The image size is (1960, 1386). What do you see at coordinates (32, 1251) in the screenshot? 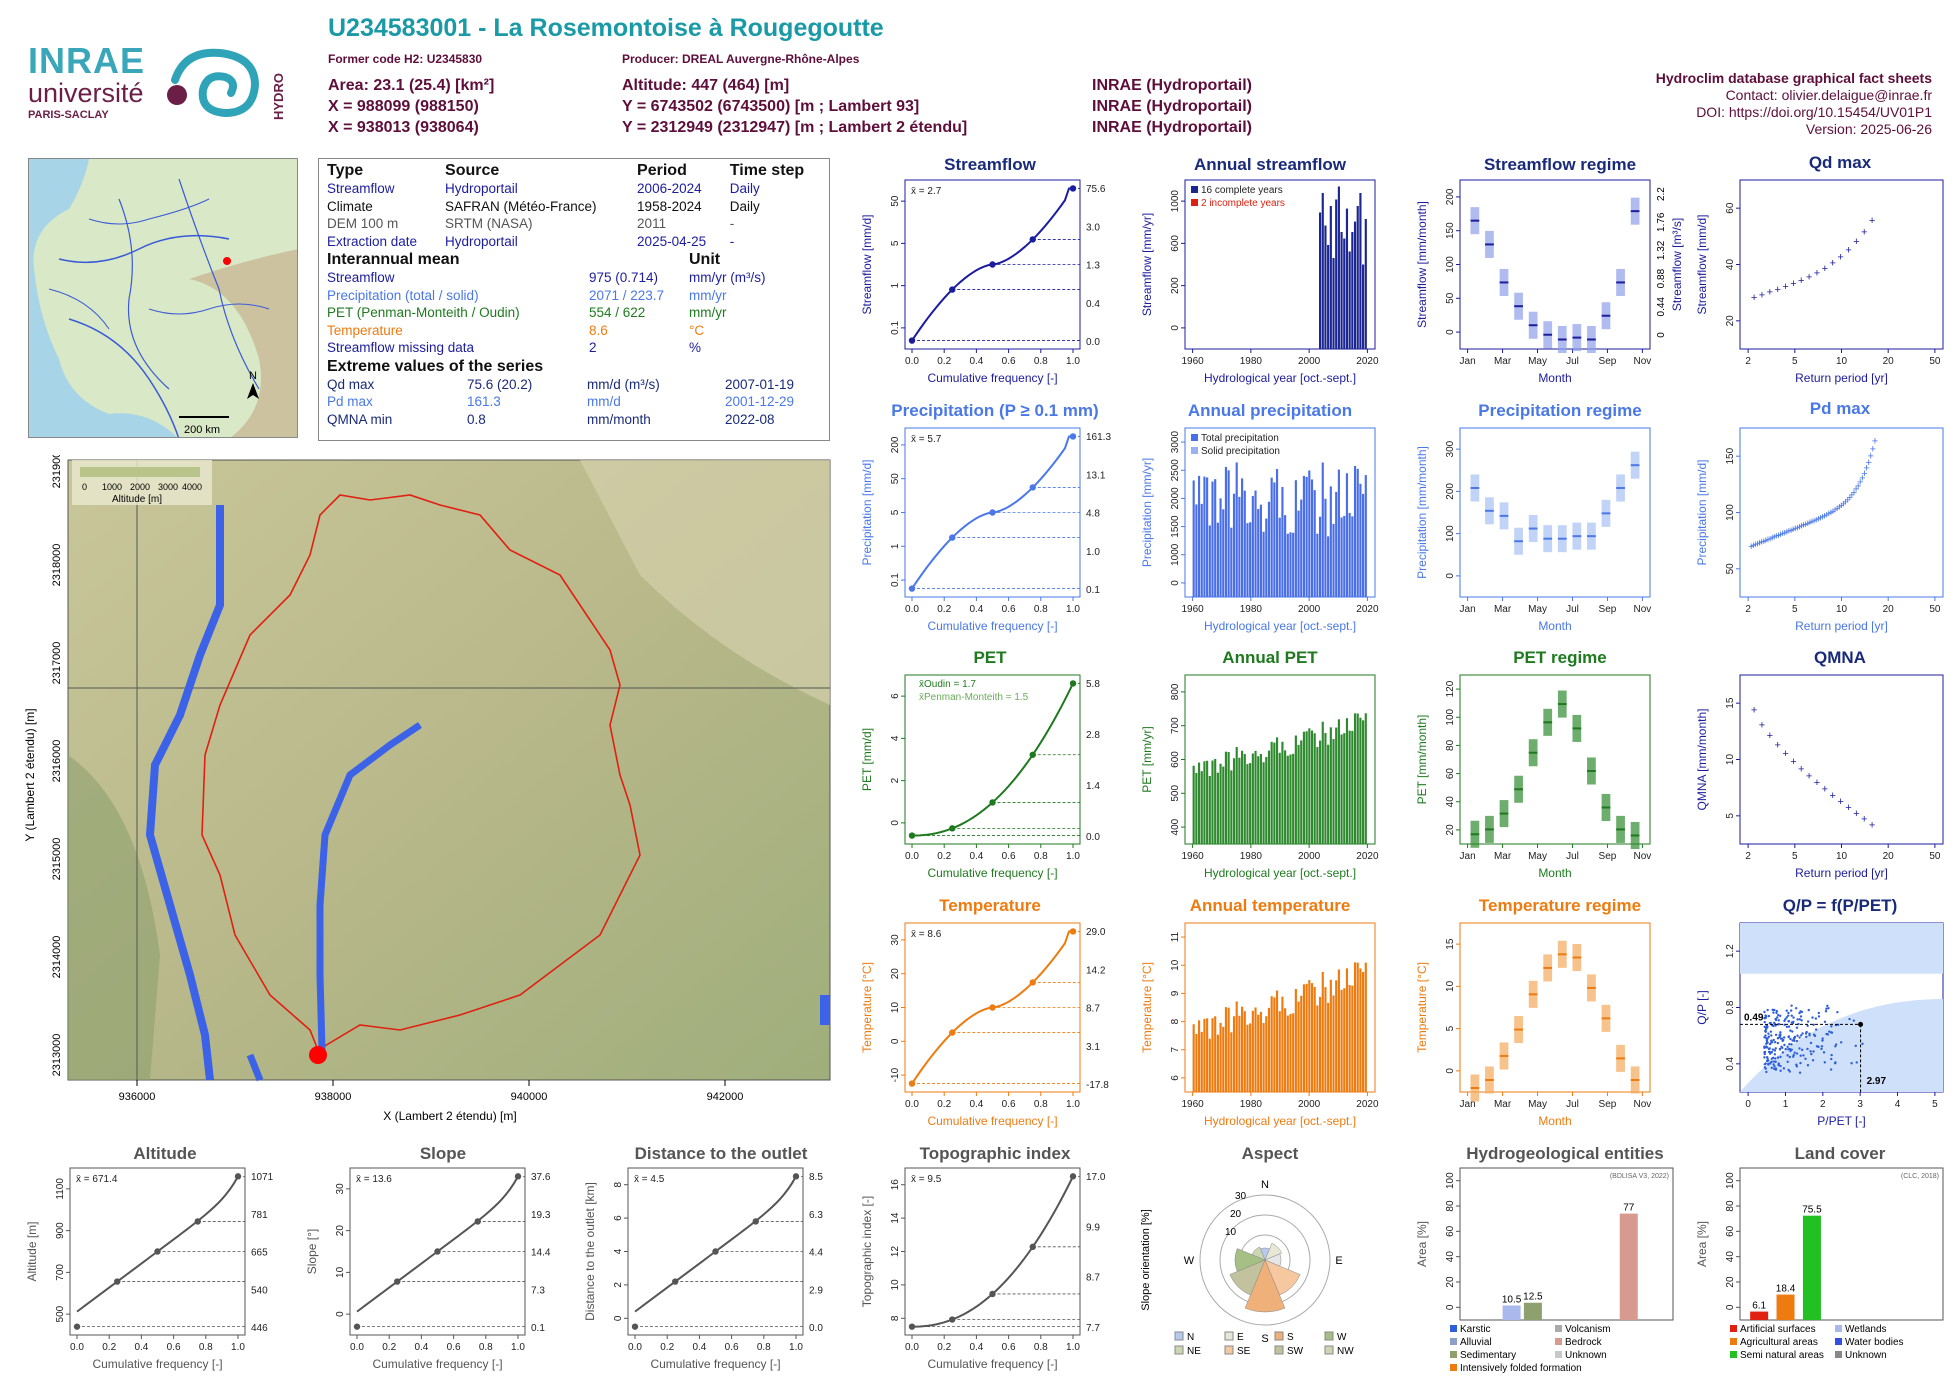
I see `y-axis-label: Altitude [m]` at bounding box center [32, 1251].